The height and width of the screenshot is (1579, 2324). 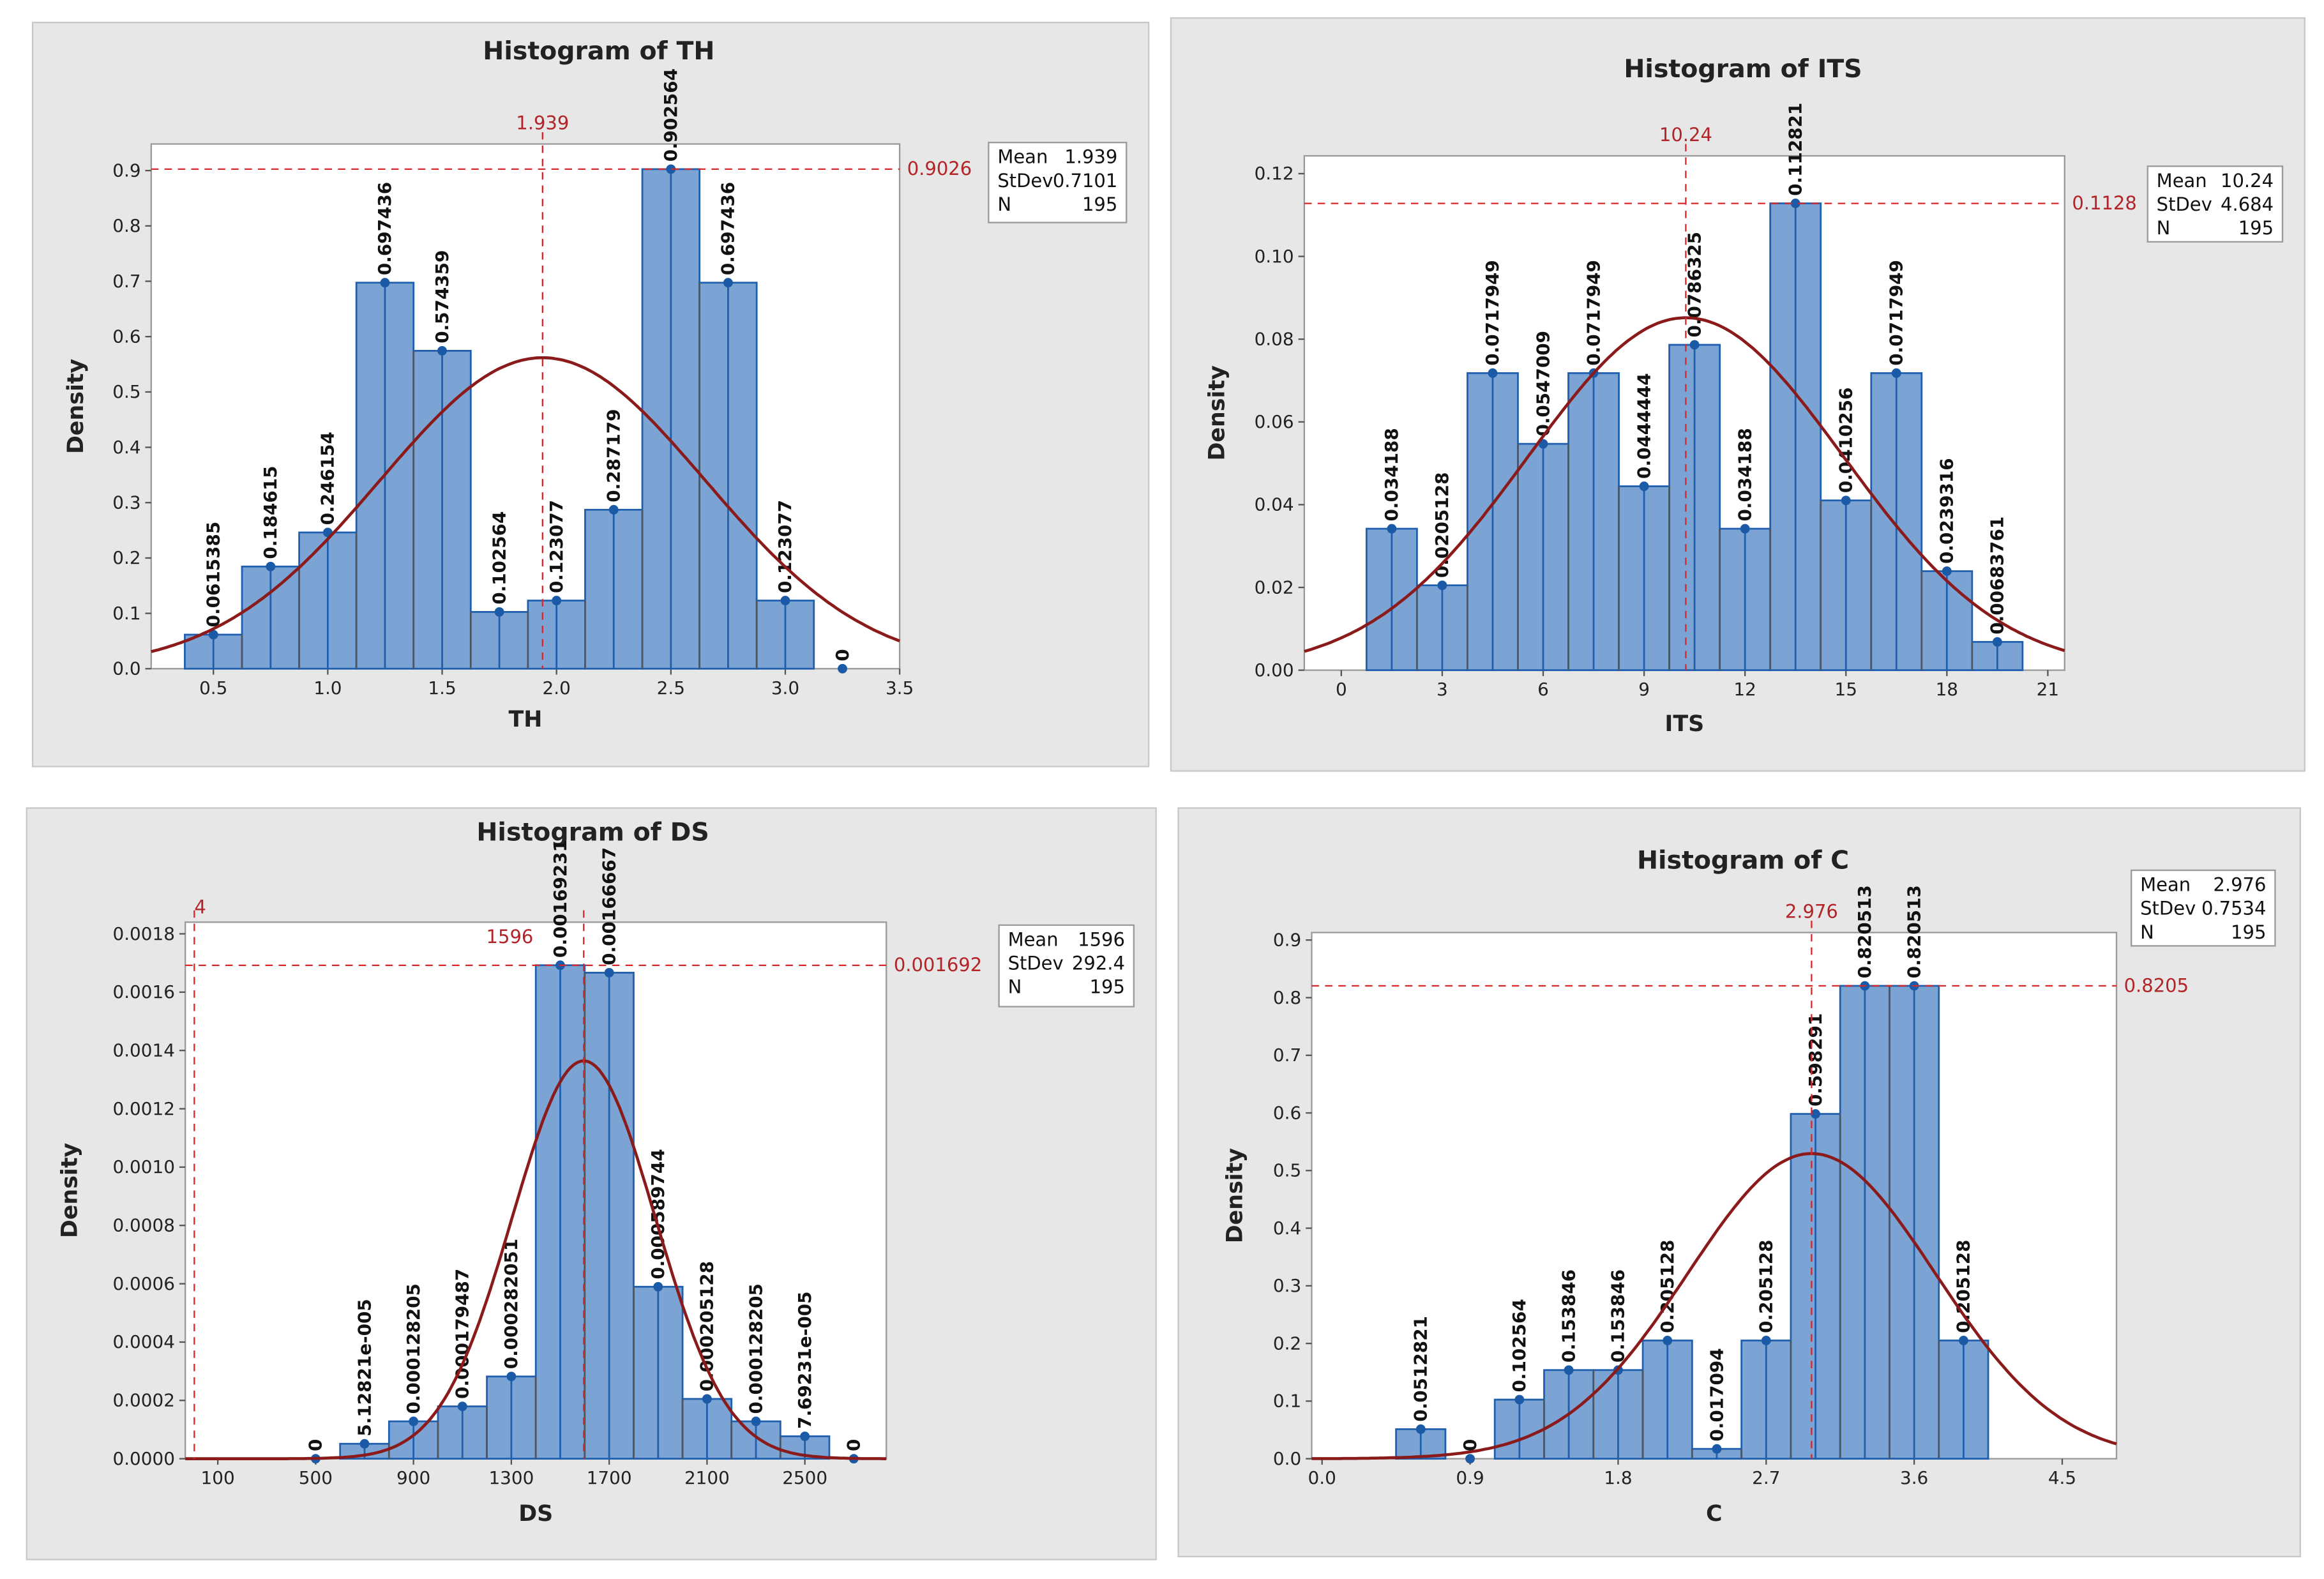 I want to click on data-label: 0.0512821, so click(x=1420, y=1369).